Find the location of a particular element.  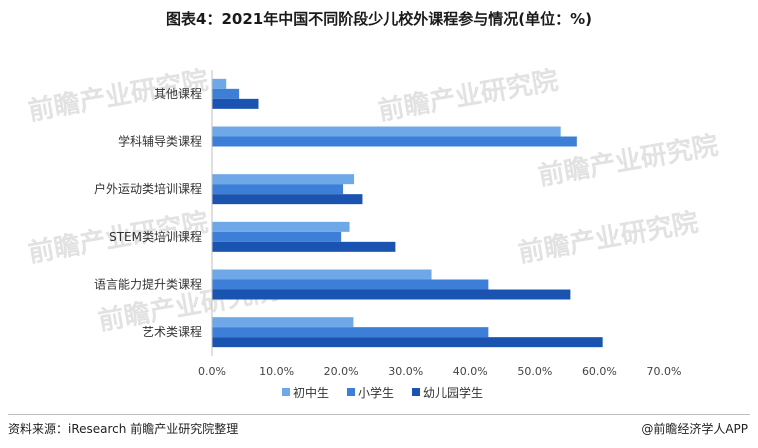

category-label: 学科辅导类课程 is located at coordinates (160, 141).